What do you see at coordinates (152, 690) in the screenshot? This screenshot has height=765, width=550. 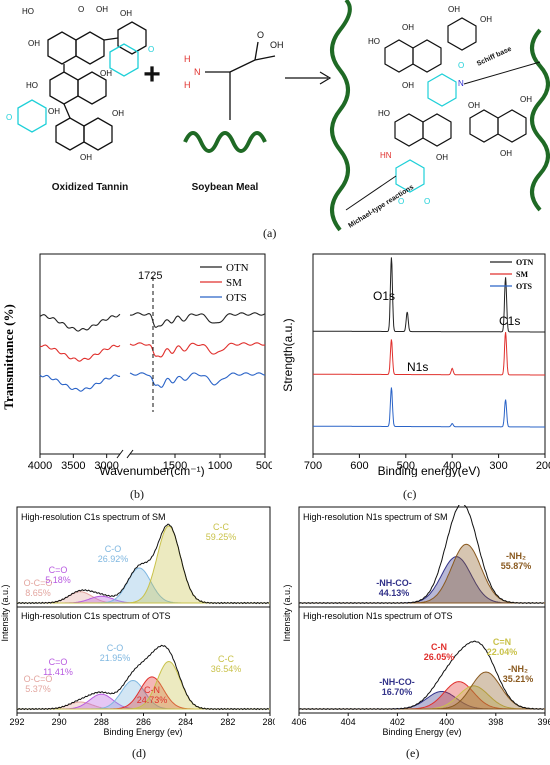 I see `c1s-component-name: C-N` at bounding box center [152, 690].